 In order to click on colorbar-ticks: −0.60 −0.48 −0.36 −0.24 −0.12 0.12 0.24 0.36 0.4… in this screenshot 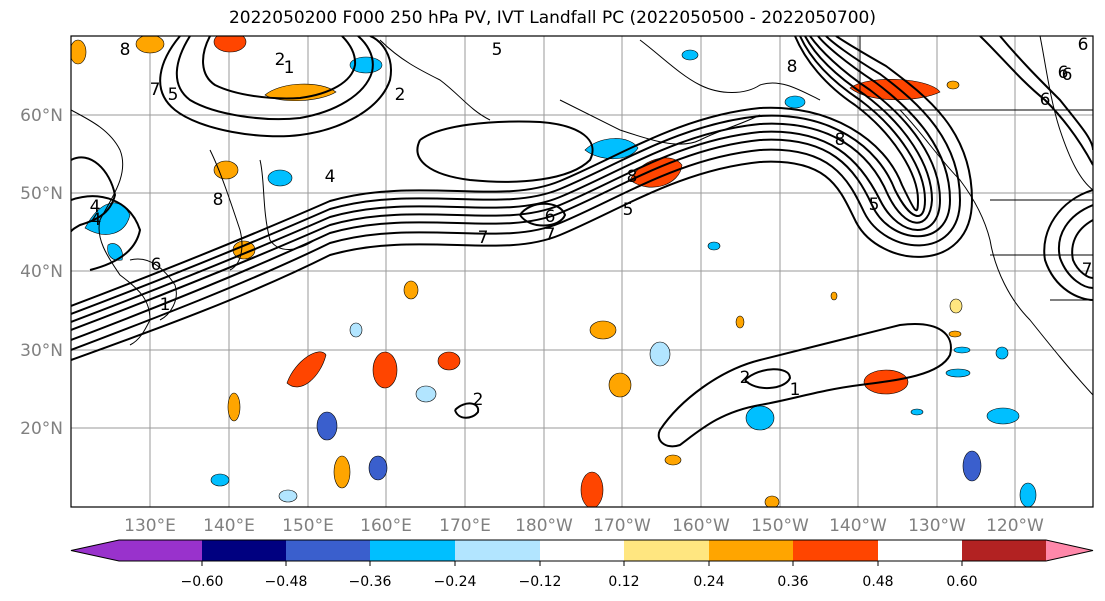, I will do `click(579, 575)`.